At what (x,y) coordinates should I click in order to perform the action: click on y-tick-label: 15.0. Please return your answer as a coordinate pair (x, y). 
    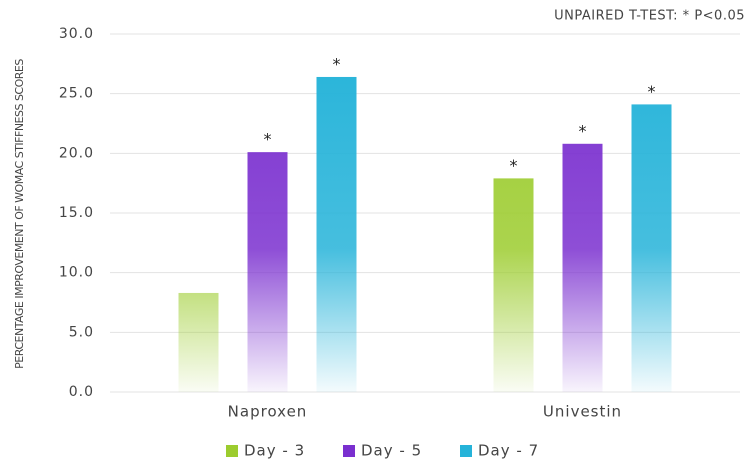
    Looking at the image, I should click on (76, 213).